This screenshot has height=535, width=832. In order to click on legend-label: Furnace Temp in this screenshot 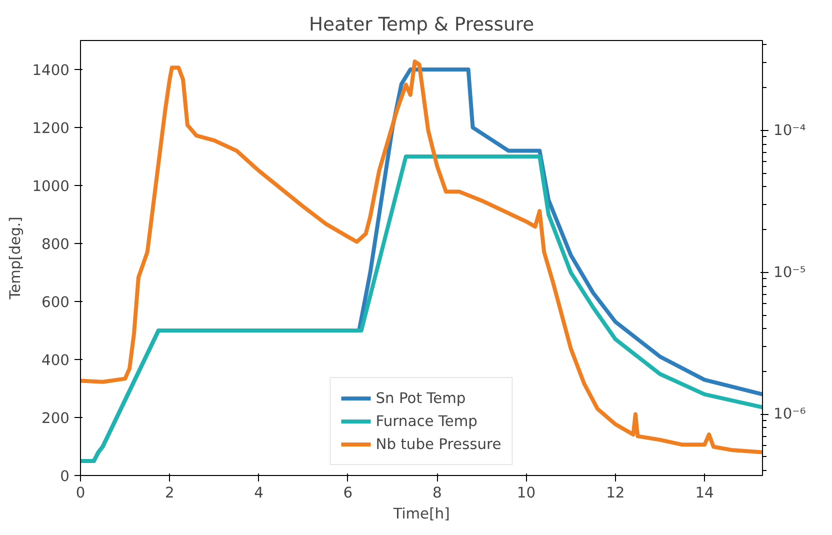, I will do `click(427, 421)`.